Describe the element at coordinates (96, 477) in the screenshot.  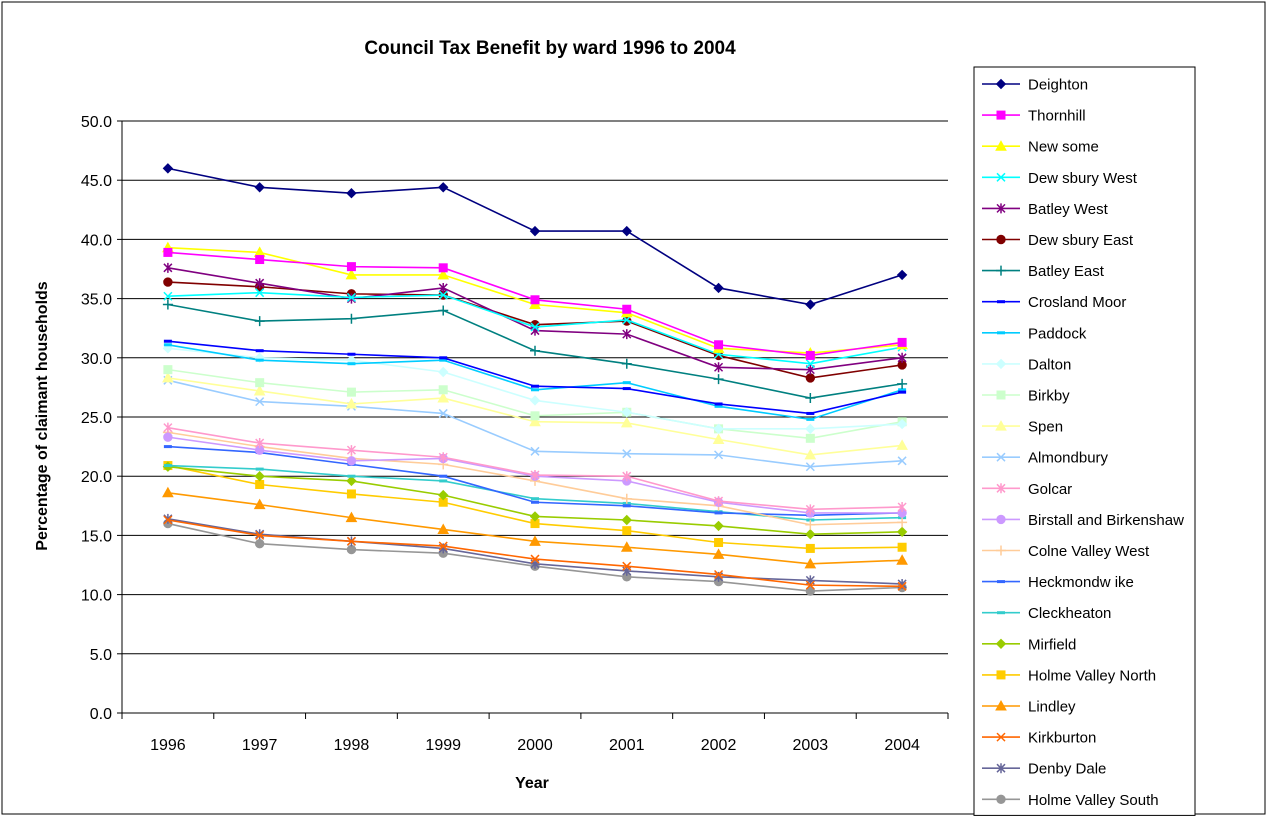
I see `y-tick-label: 20.0` at that location.